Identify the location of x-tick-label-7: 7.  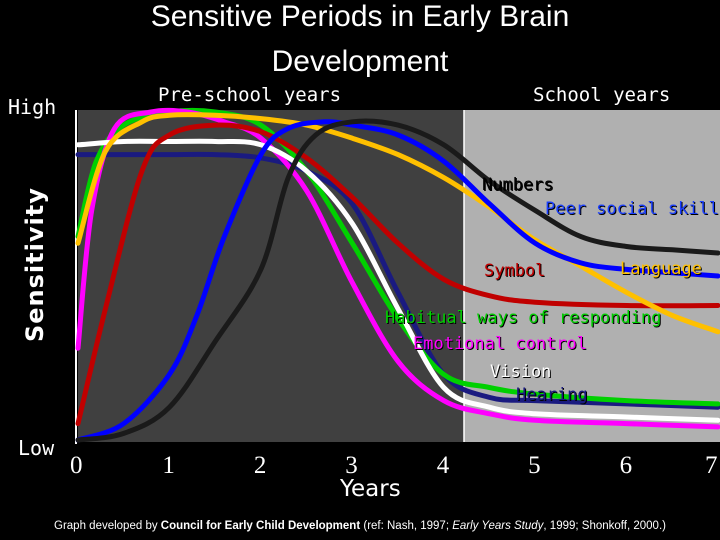
(711, 465).